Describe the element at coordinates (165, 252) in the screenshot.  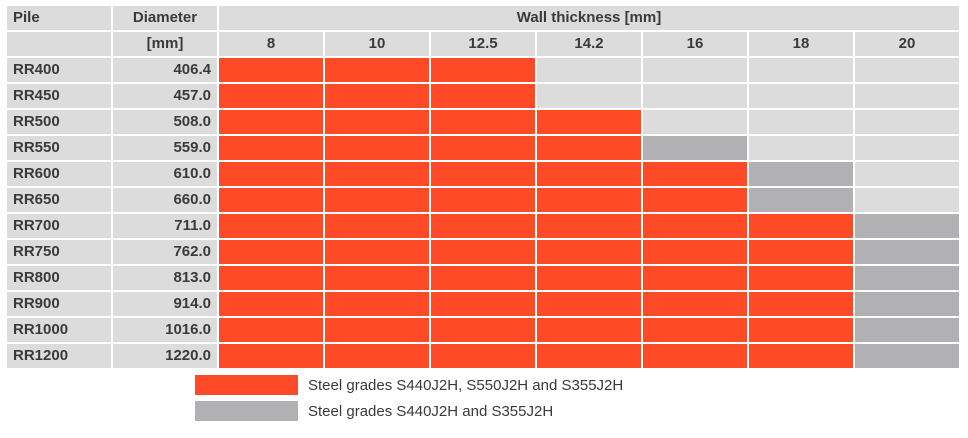
I see `pile-diameter: 762.0` at that location.